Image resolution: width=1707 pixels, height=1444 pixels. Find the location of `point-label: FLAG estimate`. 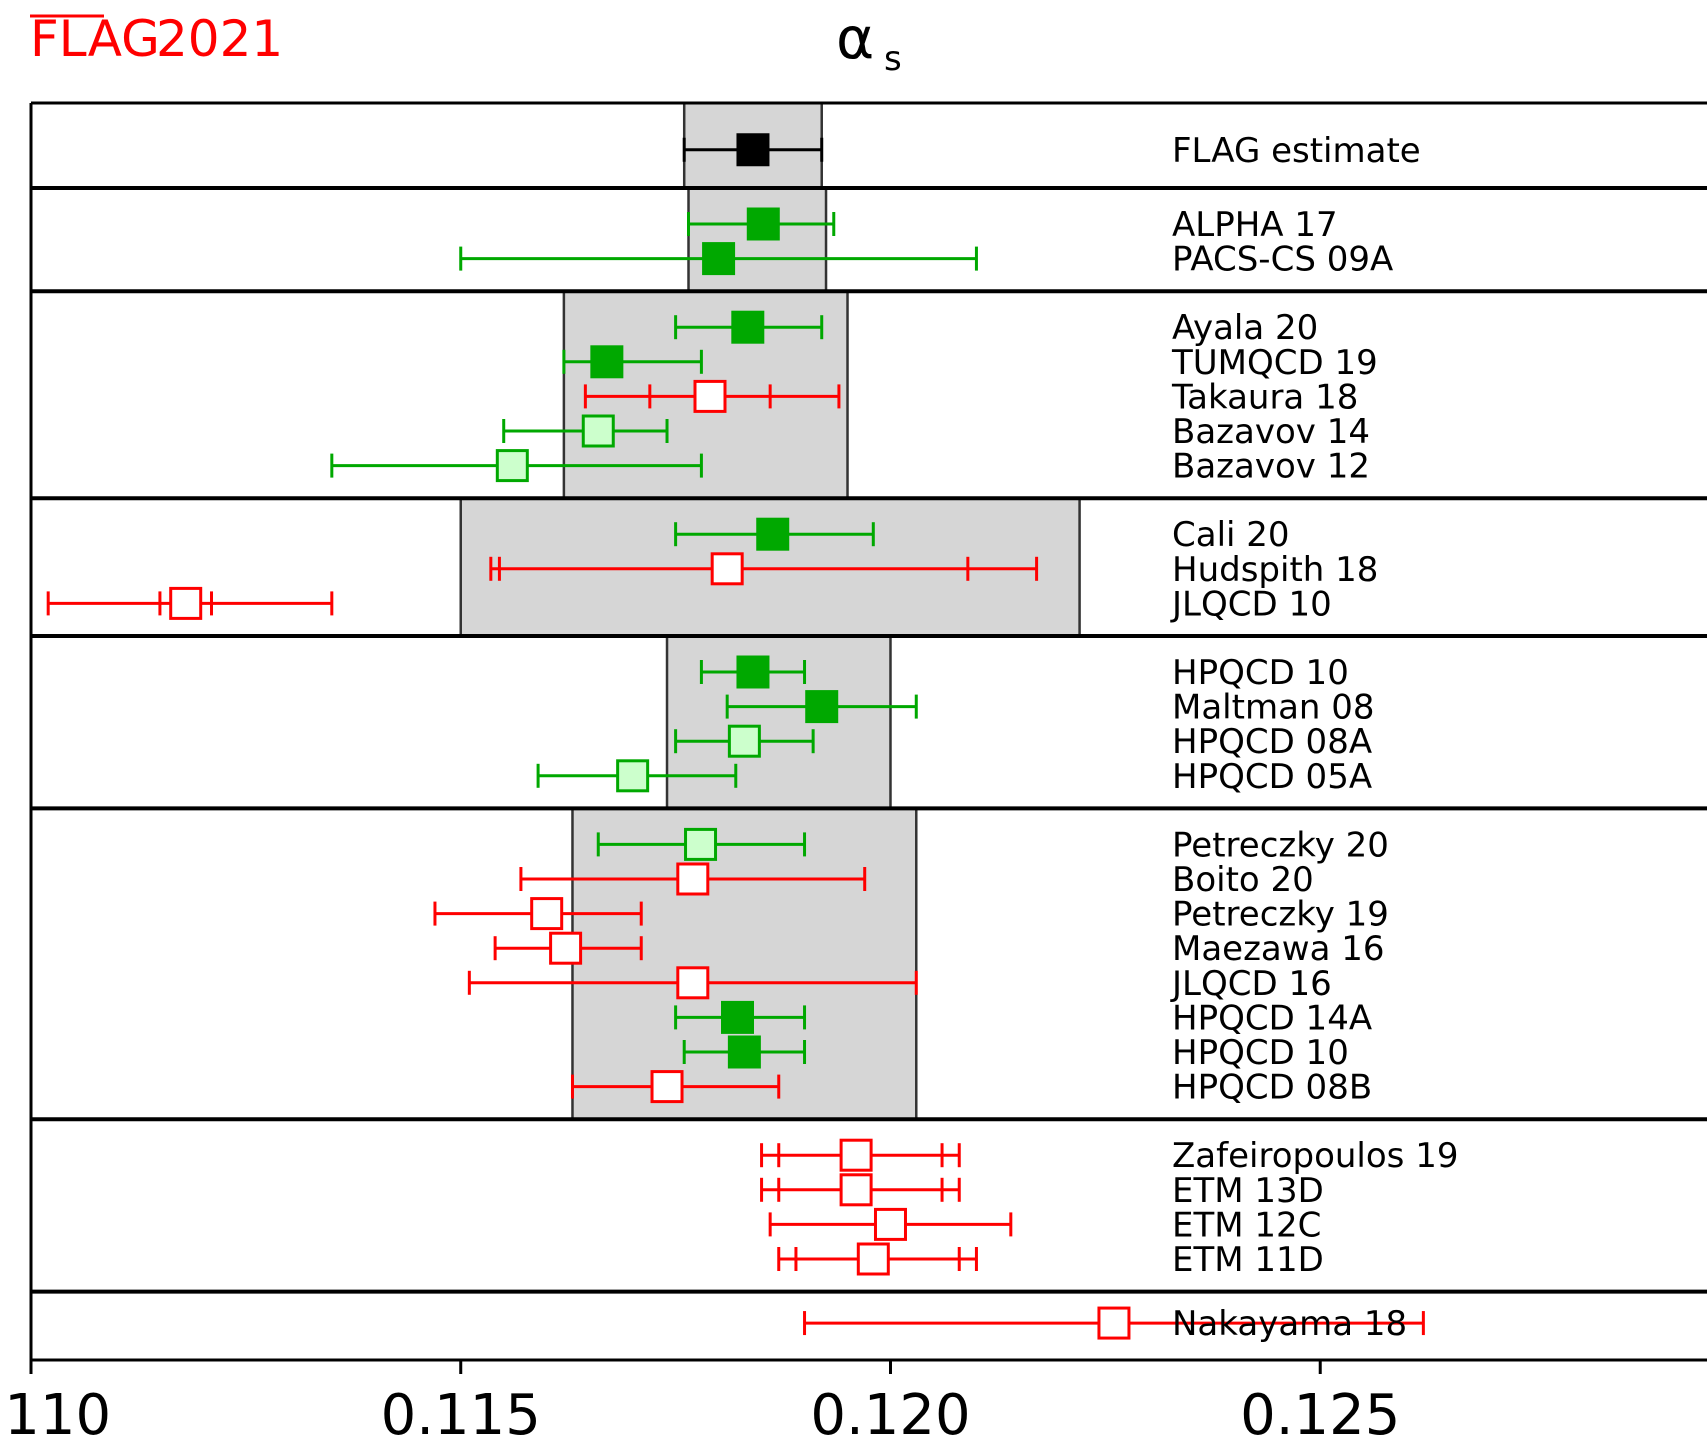

point-label: FLAG estimate is located at coordinates (1296, 151).